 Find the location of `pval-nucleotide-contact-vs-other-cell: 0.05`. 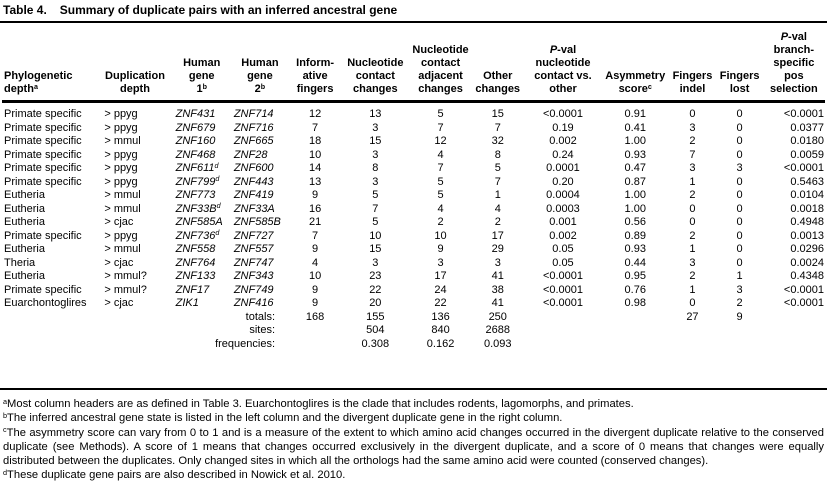

pval-nucleotide-contact-vs-other-cell: 0.05 is located at coordinates (563, 262).